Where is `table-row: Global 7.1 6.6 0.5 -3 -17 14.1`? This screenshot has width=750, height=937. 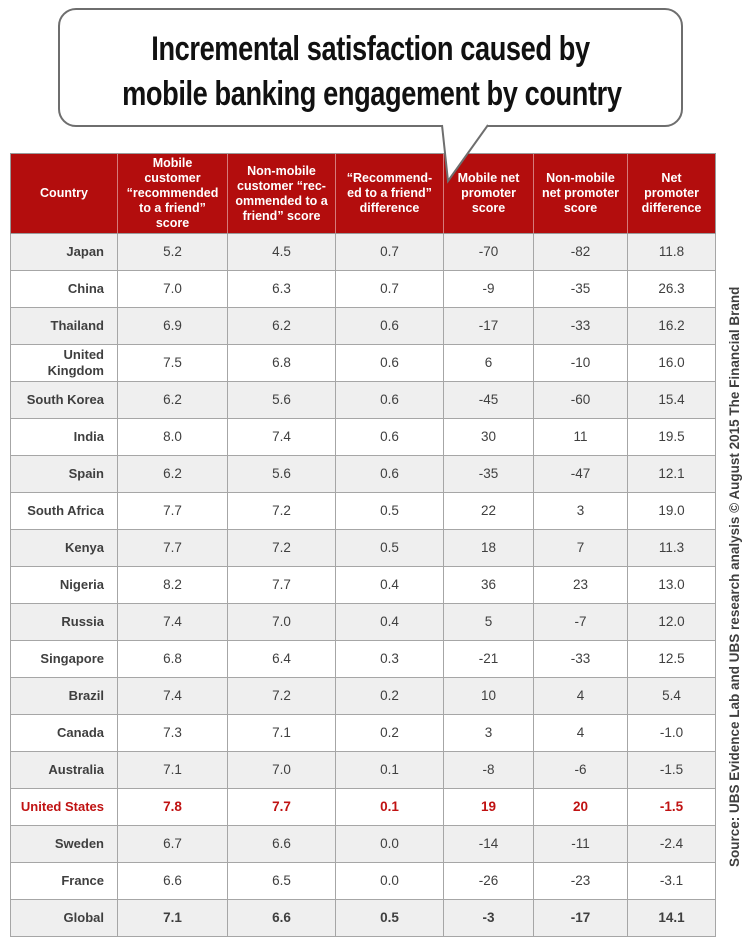 table-row: Global 7.1 6.6 0.5 -3 -17 14.1 is located at coordinates (363, 918).